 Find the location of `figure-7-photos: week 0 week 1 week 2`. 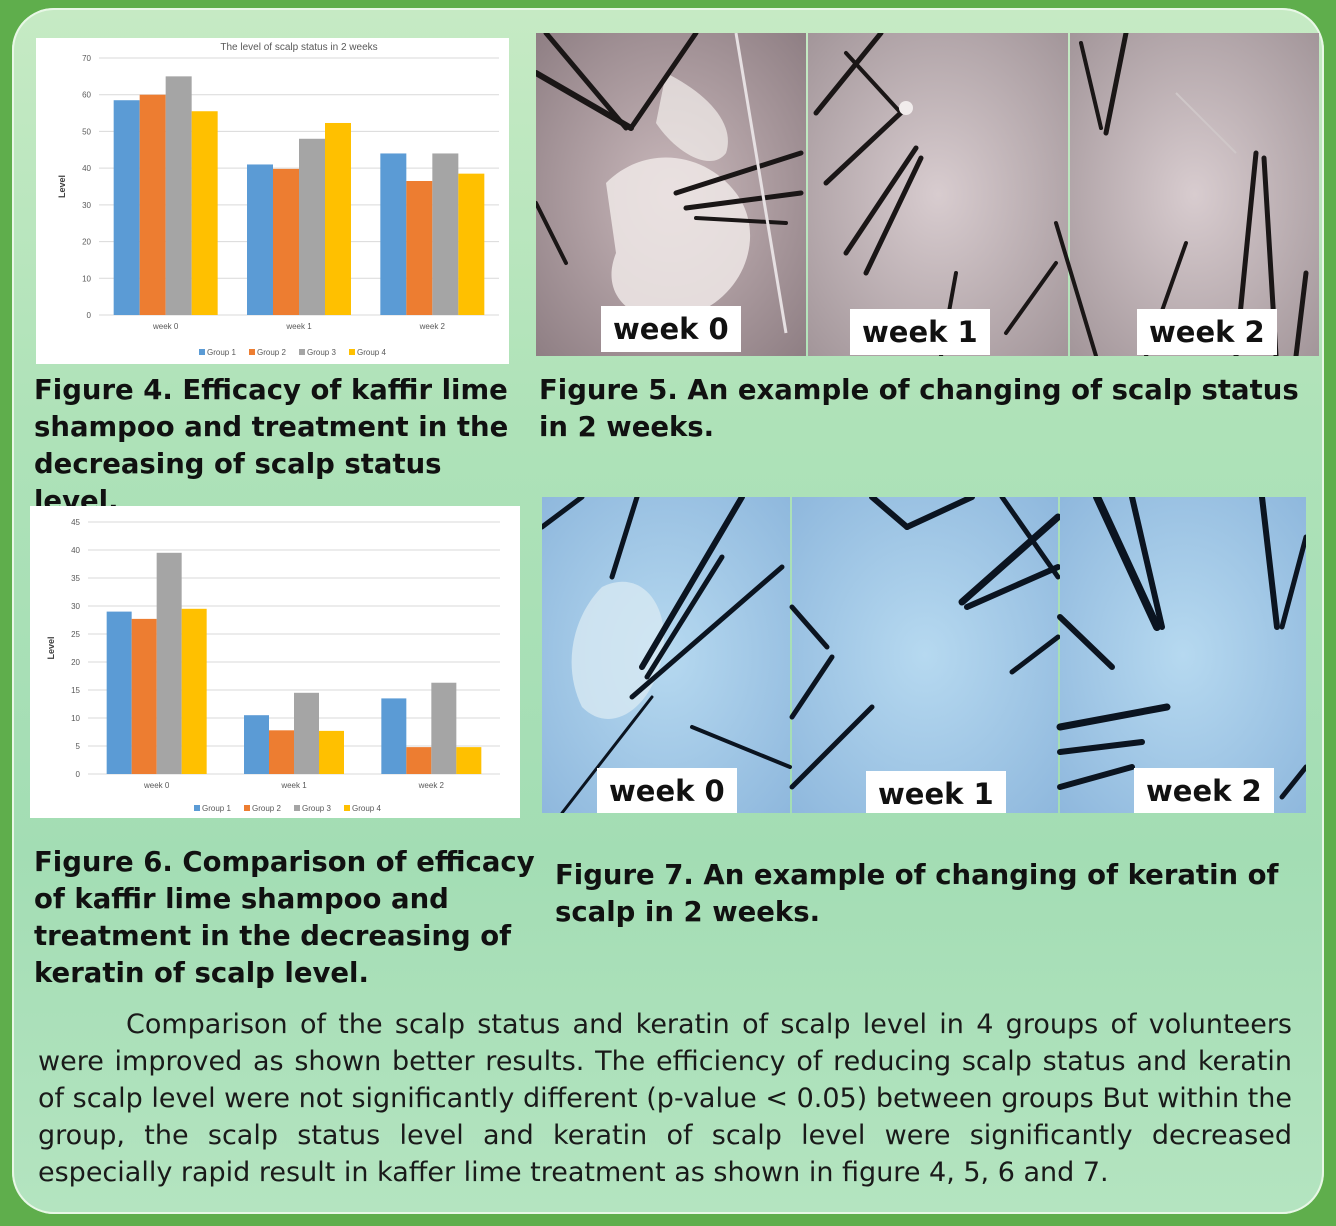

figure-7-photos: week 0 week 1 week 2 is located at coordinates (924, 655).